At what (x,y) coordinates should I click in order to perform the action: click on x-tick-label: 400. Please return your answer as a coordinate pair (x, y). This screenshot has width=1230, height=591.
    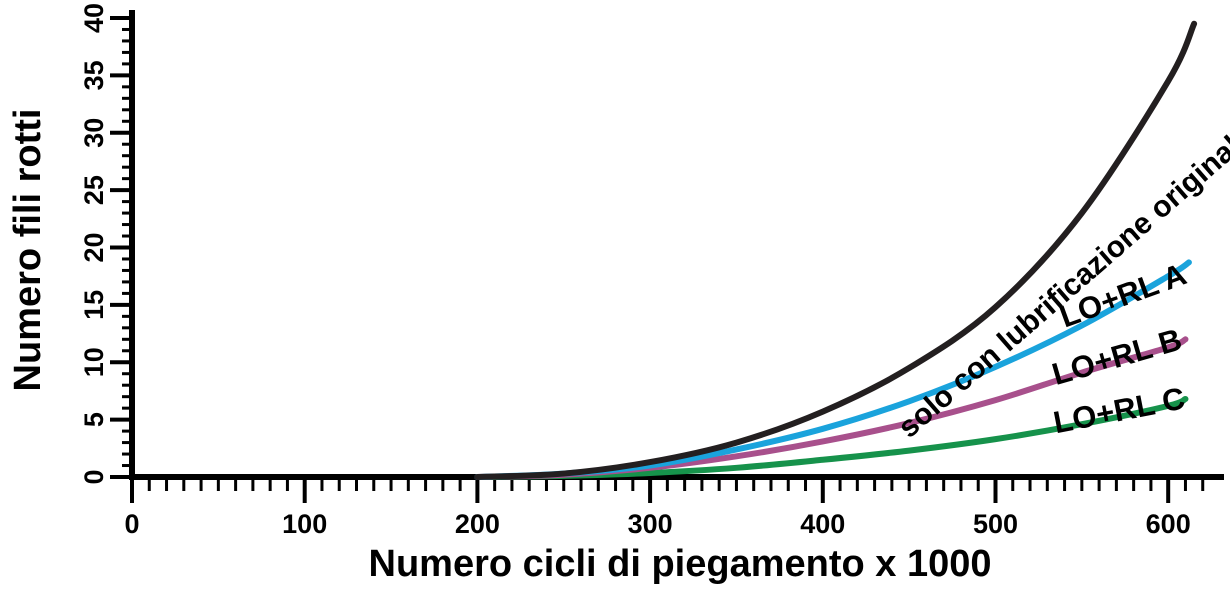
    Looking at the image, I should click on (822, 524).